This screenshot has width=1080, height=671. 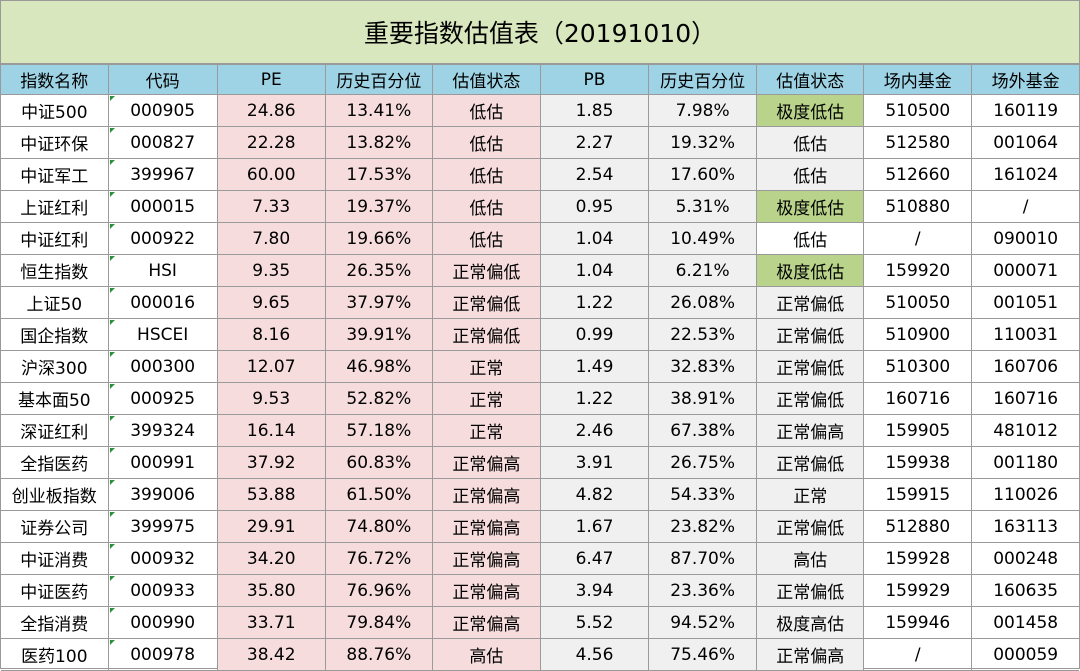 What do you see at coordinates (162, 238) in the screenshot?
I see `code-cell: 000922` at bounding box center [162, 238].